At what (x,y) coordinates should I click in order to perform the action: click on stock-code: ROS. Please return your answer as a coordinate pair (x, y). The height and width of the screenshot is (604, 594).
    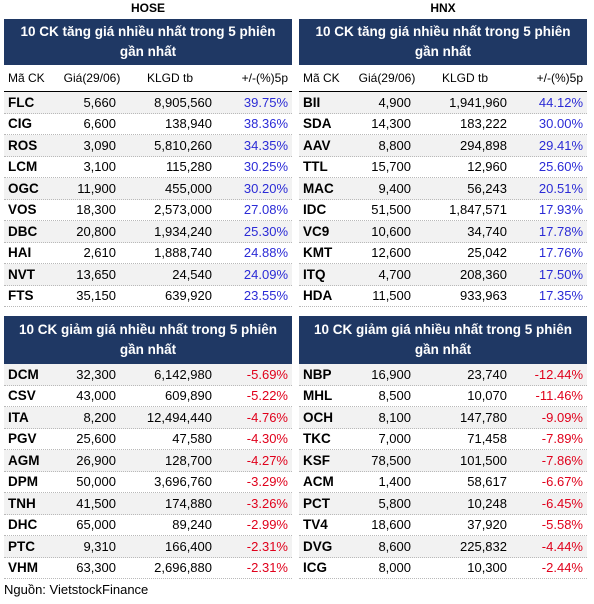
    Looking at the image, I should click on (23, 145).